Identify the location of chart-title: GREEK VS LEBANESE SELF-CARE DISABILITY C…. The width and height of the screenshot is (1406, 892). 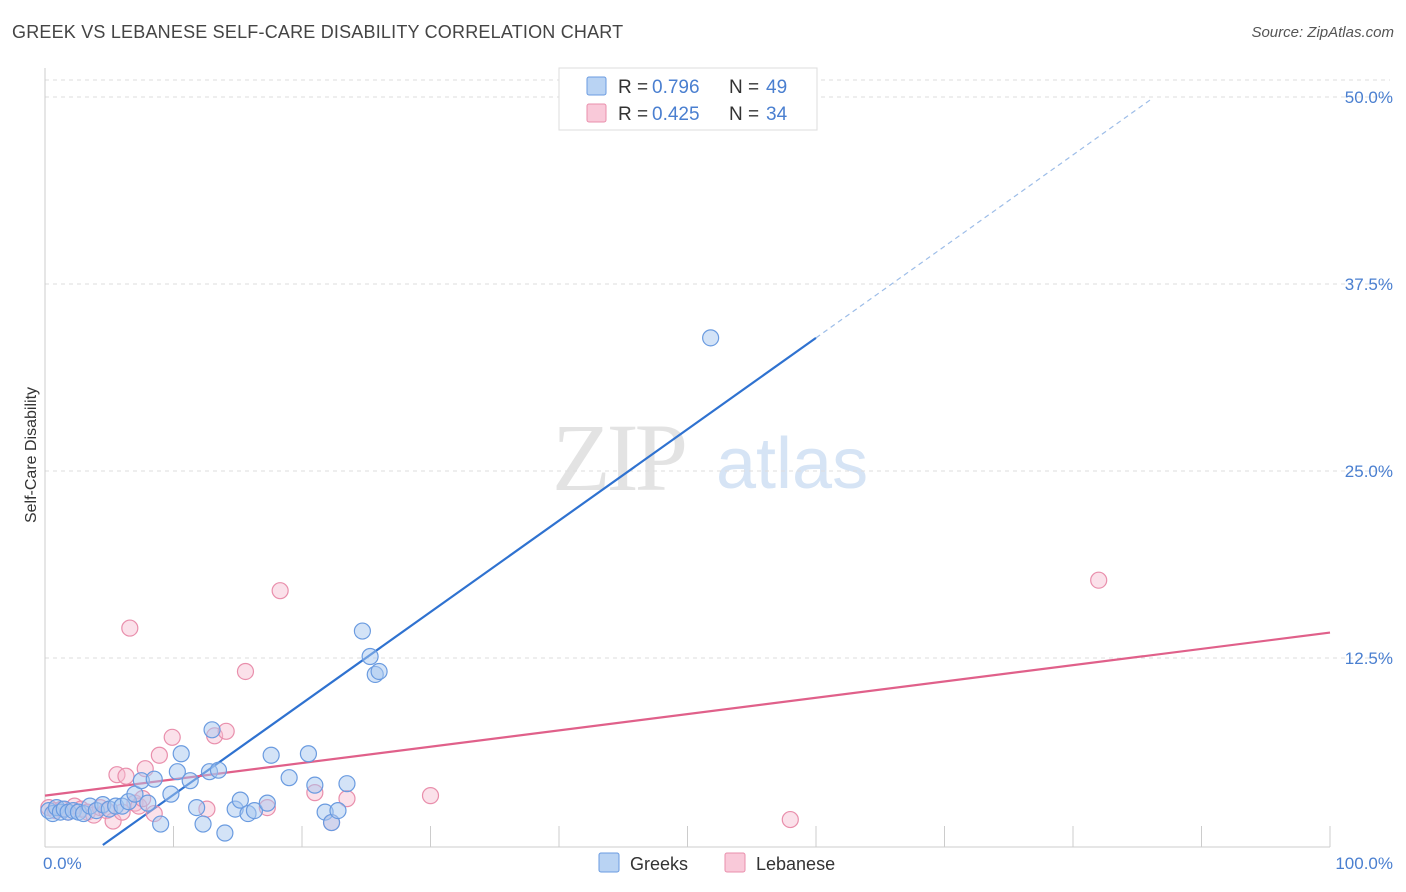
(318, 32).